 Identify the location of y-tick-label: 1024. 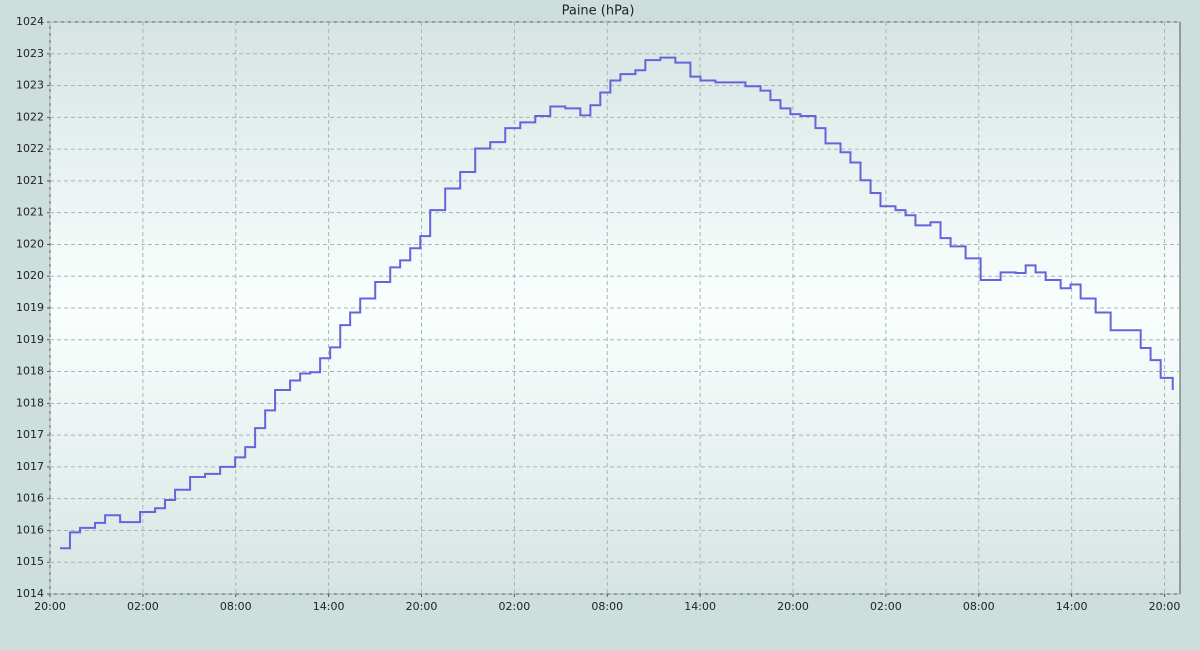
(30, 21).